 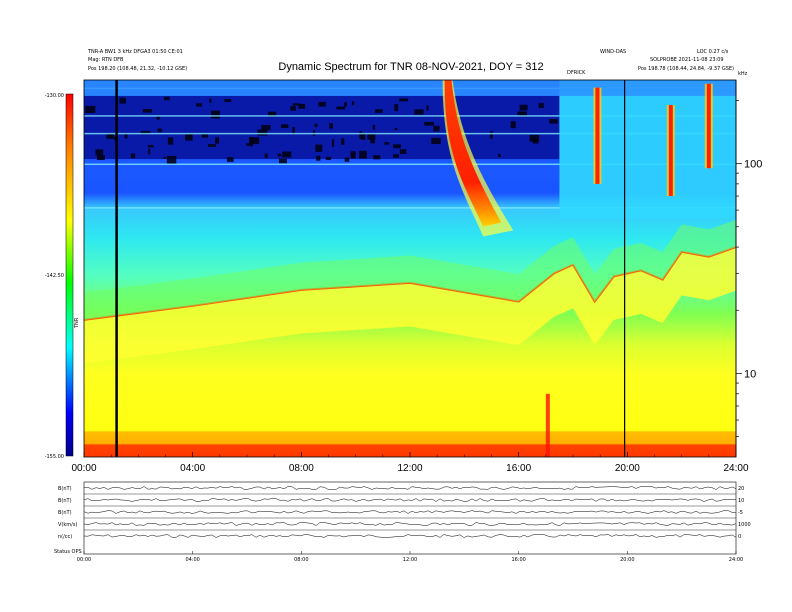 I want to click on bottom-tick-label: 00:00, so click(x=84, y=560).